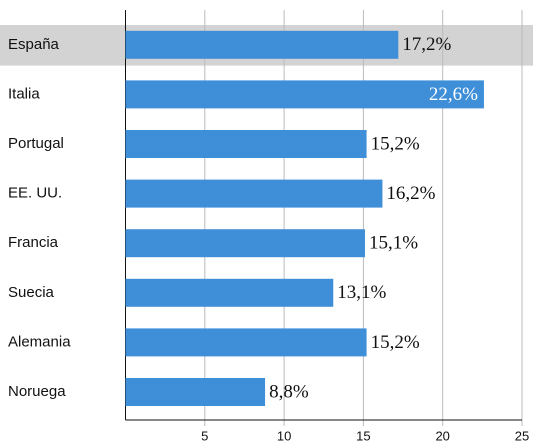 The image size is (533, 444). Describe the element at coordinates (36, 143) in the screenshot. I see `category-label: Portugal` at that location.